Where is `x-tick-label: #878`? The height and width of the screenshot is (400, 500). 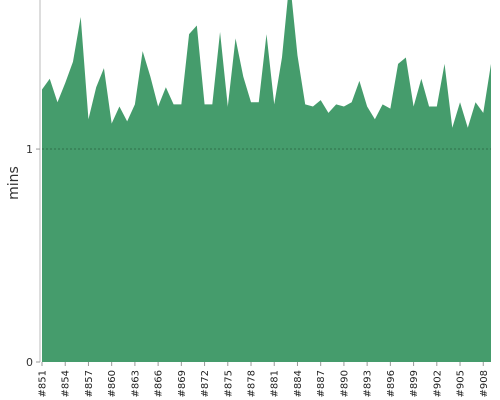
x-tick-label: #878 is located at coordinates (252, 383).